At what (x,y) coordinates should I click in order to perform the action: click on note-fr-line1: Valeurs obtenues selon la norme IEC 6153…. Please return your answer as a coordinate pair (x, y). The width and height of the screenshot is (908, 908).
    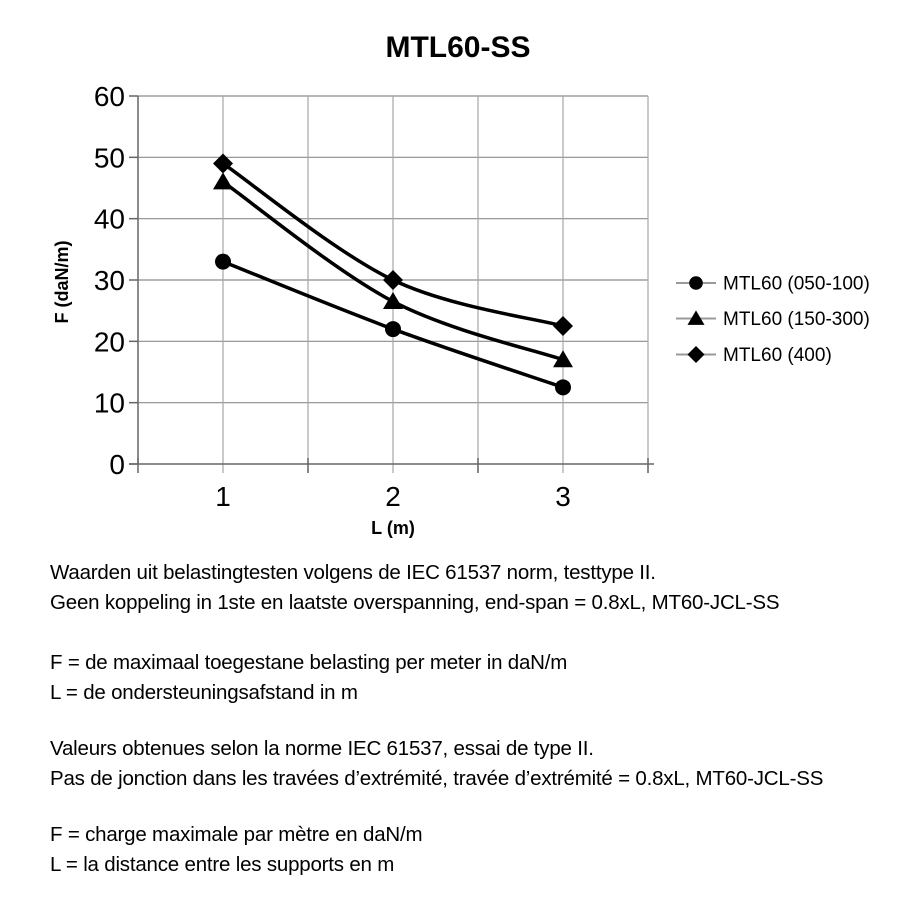
    Looking at the image, I should click on (322, 748).